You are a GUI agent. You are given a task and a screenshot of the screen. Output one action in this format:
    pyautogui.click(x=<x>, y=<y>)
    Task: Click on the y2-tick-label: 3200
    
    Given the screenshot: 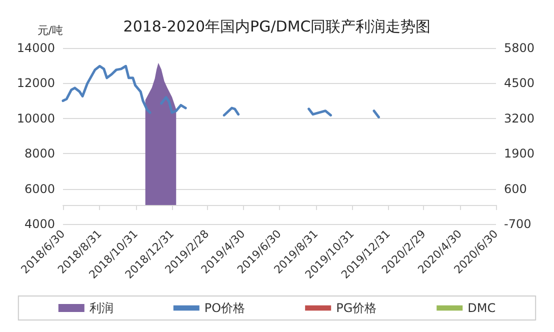 What is the action you would take?
    pyautogui.click(x=519, y=118)
    